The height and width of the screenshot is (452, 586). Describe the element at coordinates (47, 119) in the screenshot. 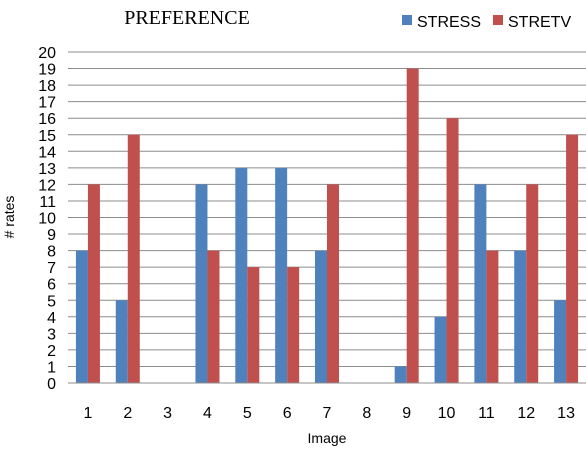

I see `y-tick-label: 16` at that location.